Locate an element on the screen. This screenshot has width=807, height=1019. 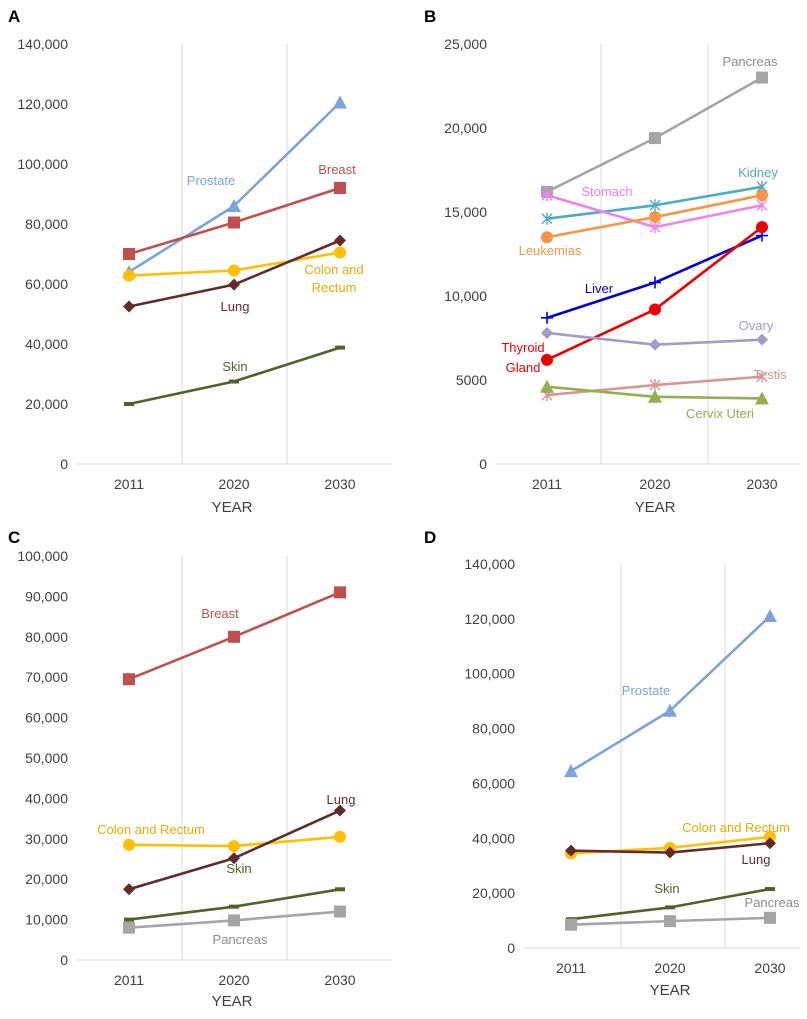
y-tick-label: 120,000 is located at coordinates (489, 619).